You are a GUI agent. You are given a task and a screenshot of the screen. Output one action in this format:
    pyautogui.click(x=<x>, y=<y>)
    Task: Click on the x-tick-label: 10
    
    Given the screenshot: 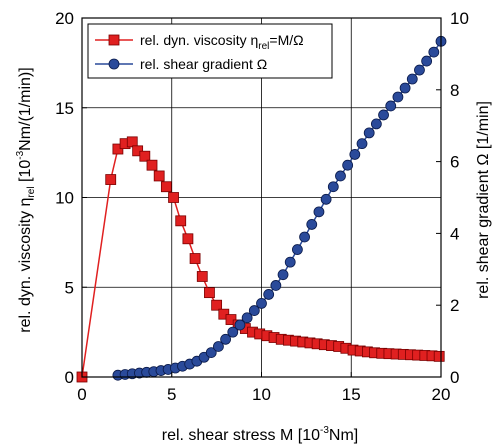 What is the action you would take?
    pyautogui.click(x=261, y=394)
    